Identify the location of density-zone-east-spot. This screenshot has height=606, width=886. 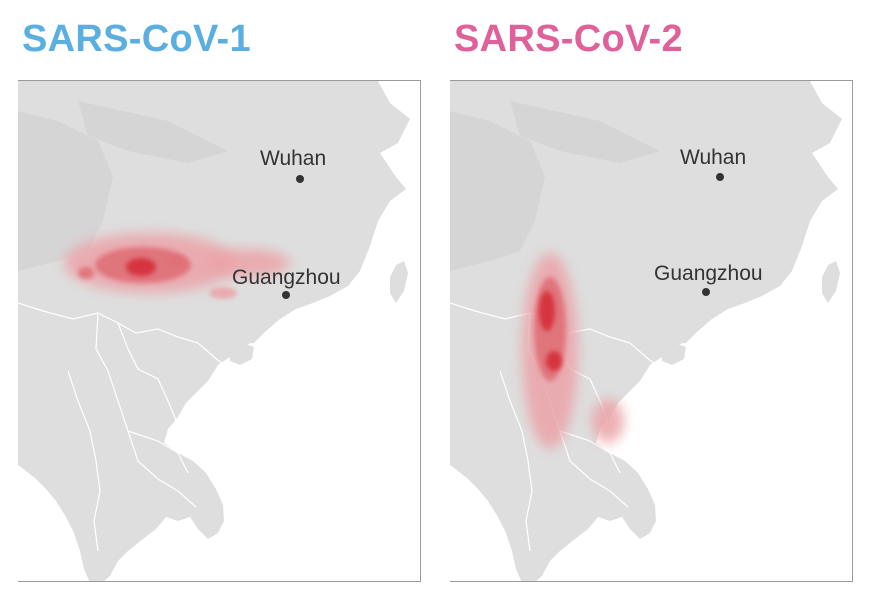
(176, 261).